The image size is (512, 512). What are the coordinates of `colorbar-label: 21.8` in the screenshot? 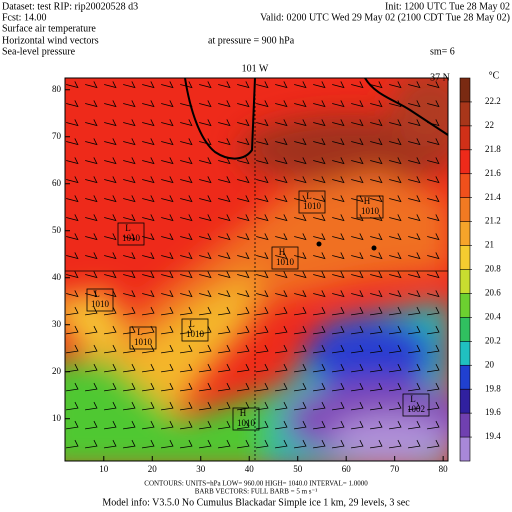 It's located at (493, 149).